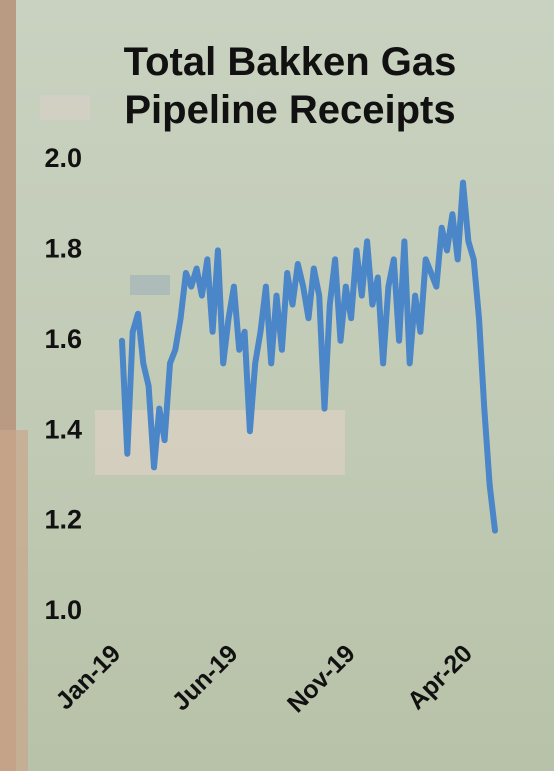 The image size is (554, 771). Describe the element at coordinates (63, 158) in the screenshot. I see `y-tick-label: 2.0` at that location.